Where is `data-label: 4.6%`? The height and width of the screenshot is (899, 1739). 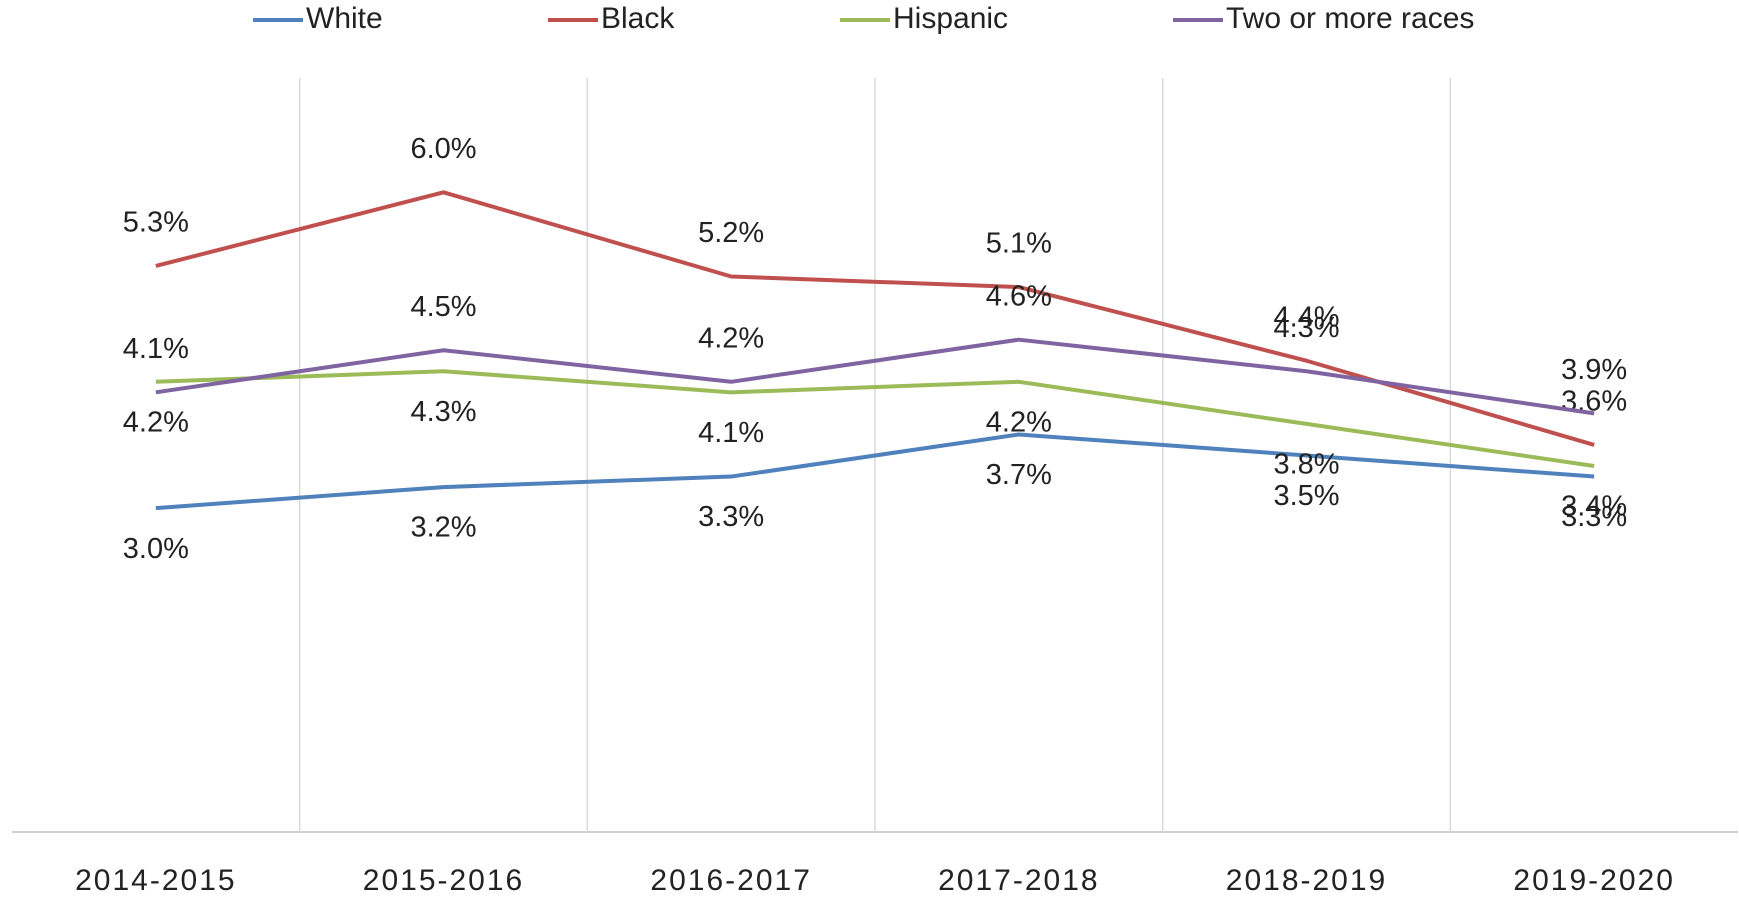 data-label: 4.6% is located at coordinates (1019, 296).